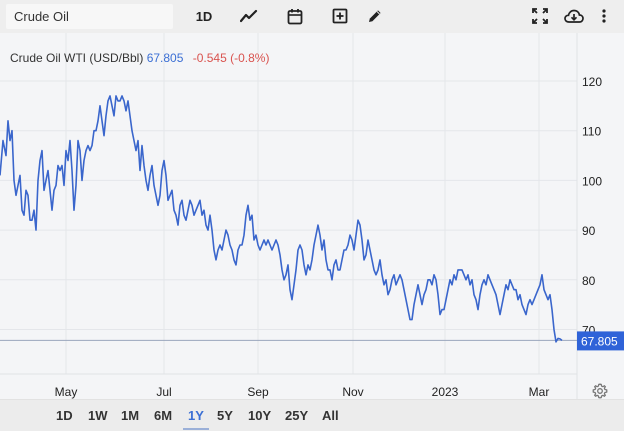  I want to click on range-button-1w: 1W, so click(98, 415).